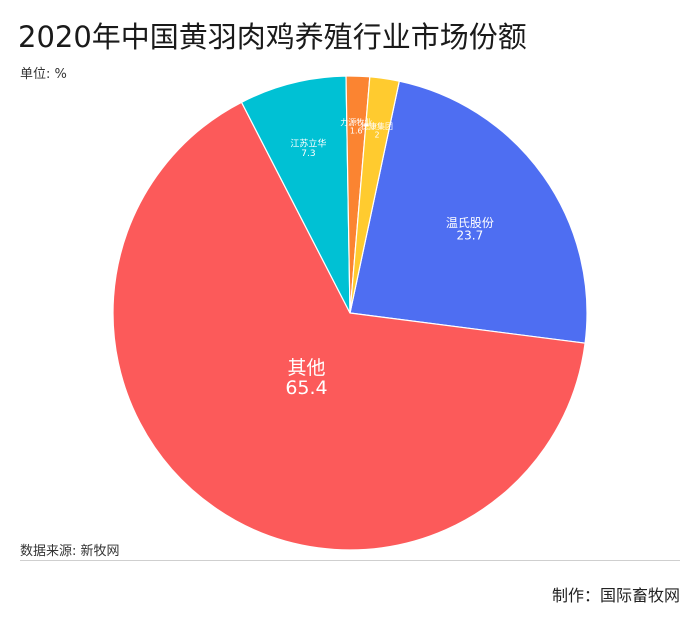 The height and width of the screenshot is (624, 700). Describe the element at coordinates (470, 223) in the screenshot. I see `slice-name-label: 温氏股份` at that location.